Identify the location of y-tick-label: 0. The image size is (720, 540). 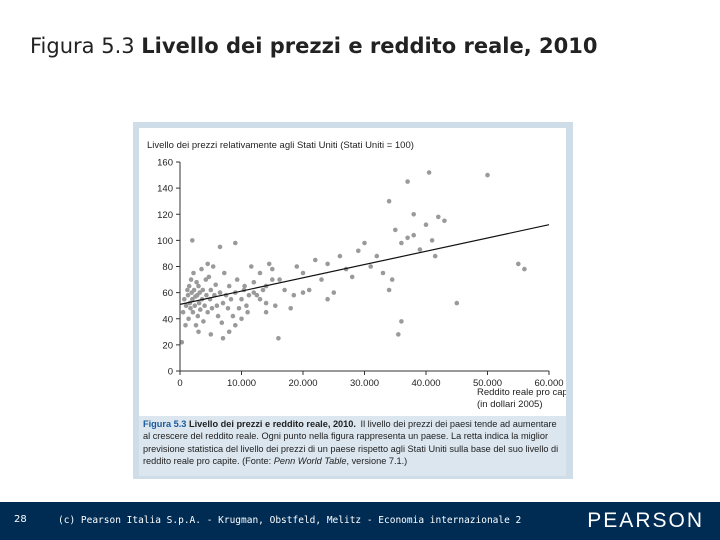
(170, 372).